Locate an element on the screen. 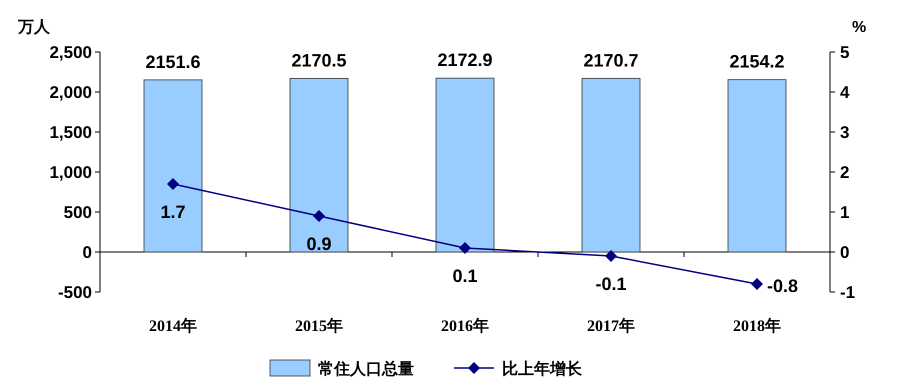 The image size is (901, 389). data-label: 2170.7 is located at coordinates (611, 60).